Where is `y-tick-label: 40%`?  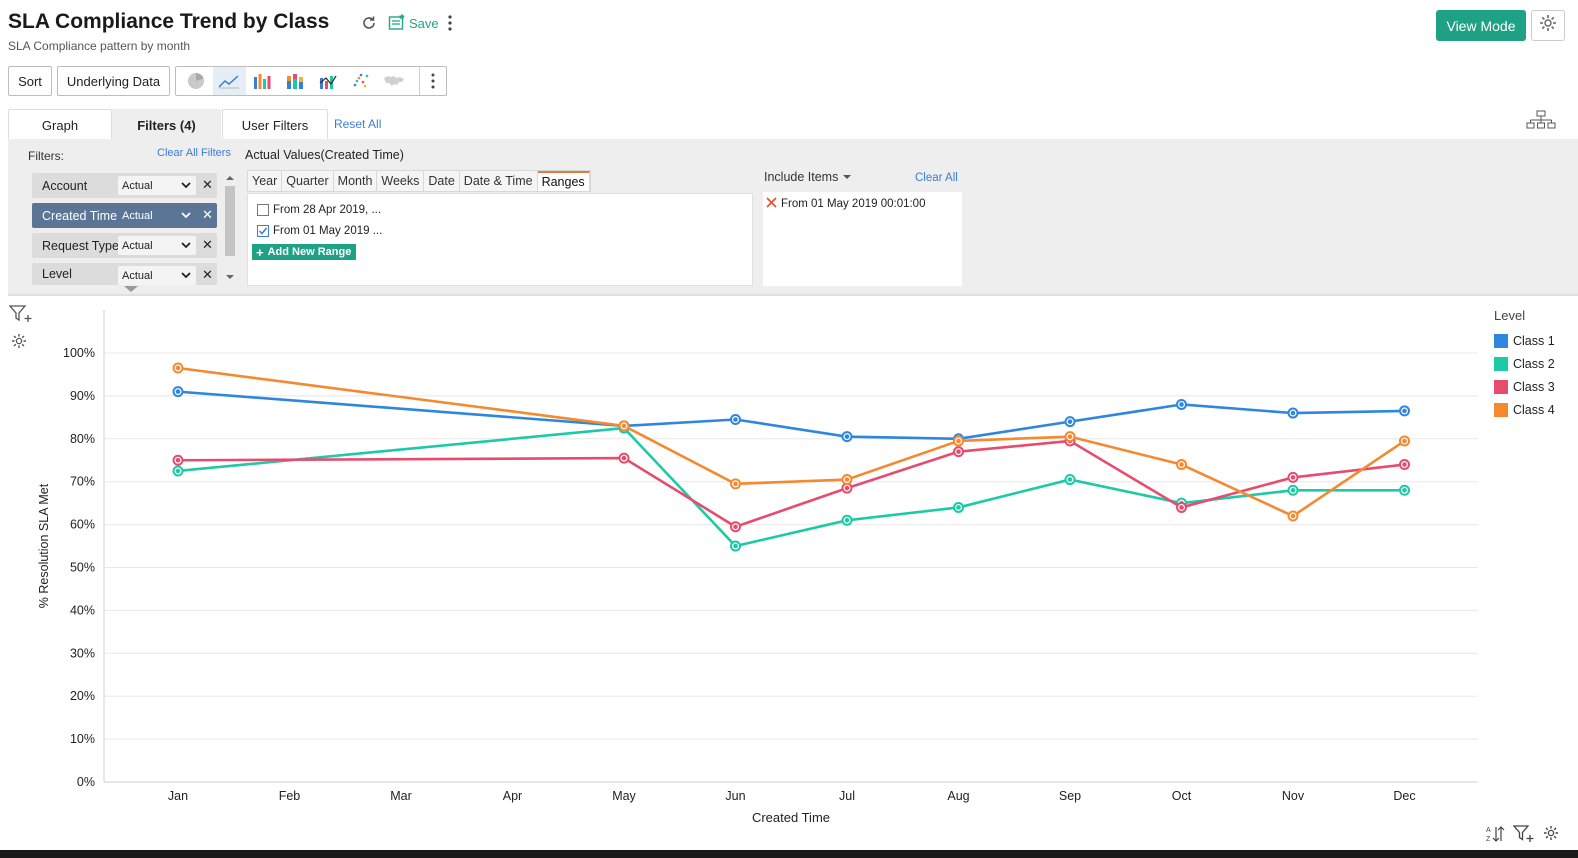 y-tick-label: 40% is located at coordinates (82, 610).